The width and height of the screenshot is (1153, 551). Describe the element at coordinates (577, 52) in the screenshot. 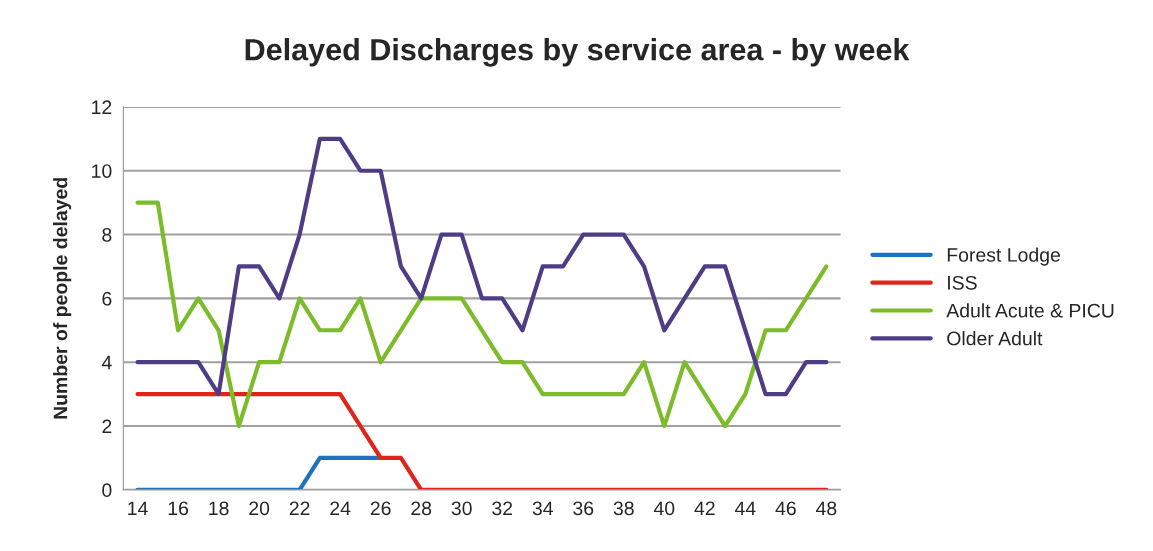

I see `chart-title: Delayed Discharges by service area - by week` at that location.